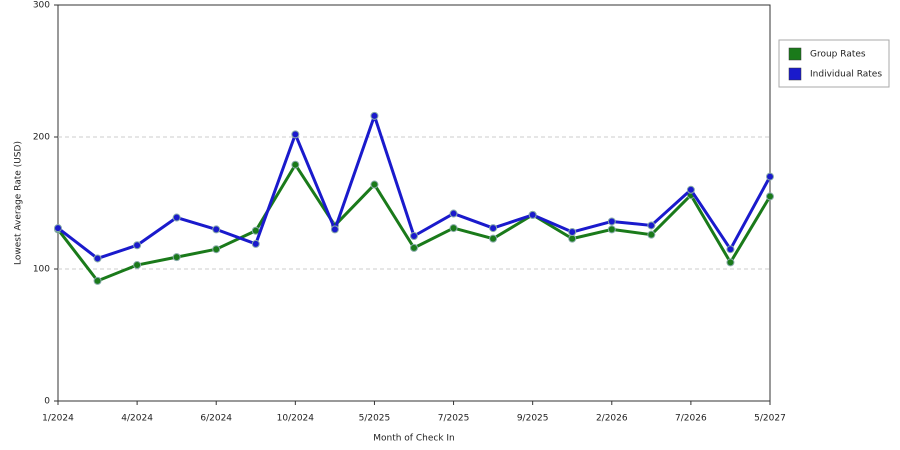  Describe the element at coordinates (47, 402) in the screenshot. I see `y-tick-label: 0` at that location.